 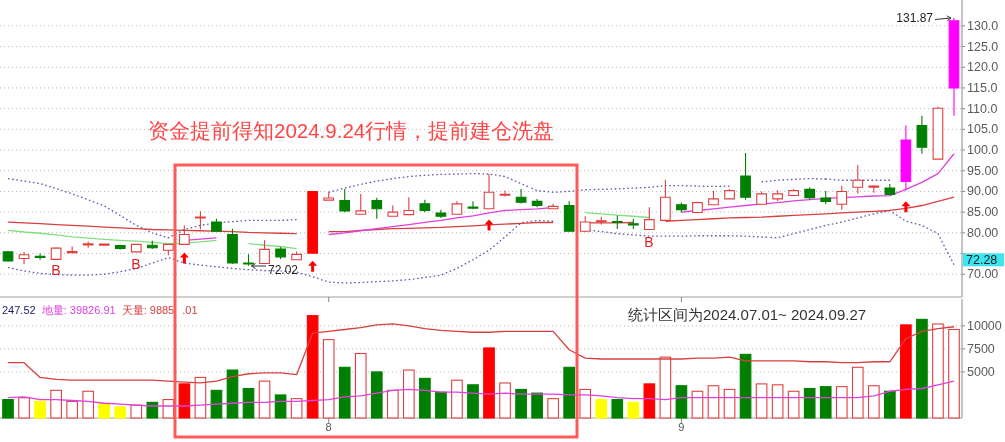 I want to click on y-tick-label: 85.00, so click(x=983, y=212).